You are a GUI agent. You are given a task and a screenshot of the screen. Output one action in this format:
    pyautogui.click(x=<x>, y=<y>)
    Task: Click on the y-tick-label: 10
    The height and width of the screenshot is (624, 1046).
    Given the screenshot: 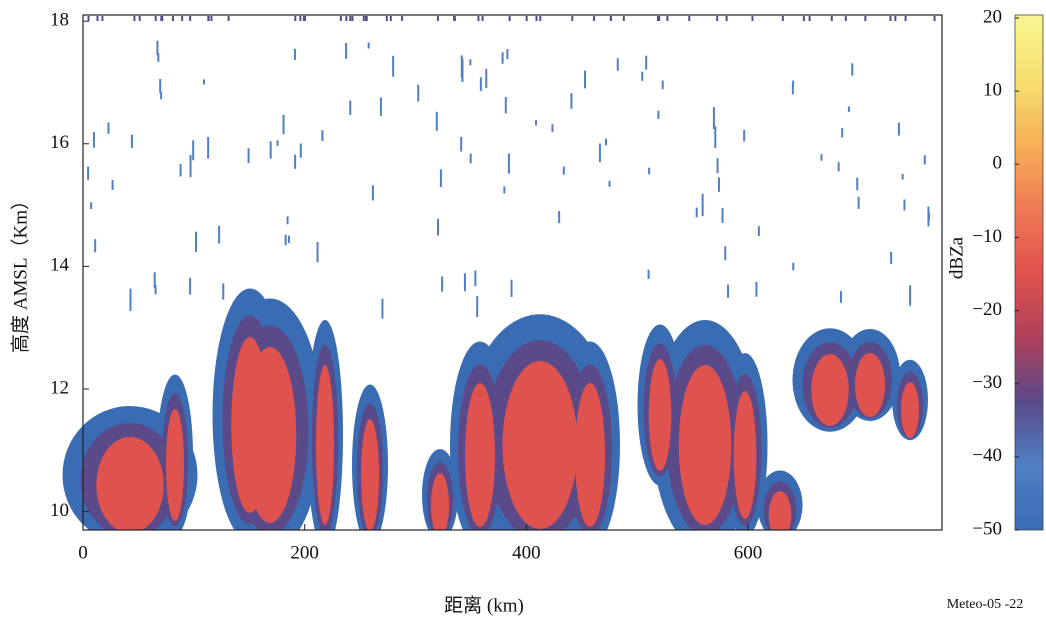 What is the action you would take?
    pyautogui.click(x=59, y=510)
    